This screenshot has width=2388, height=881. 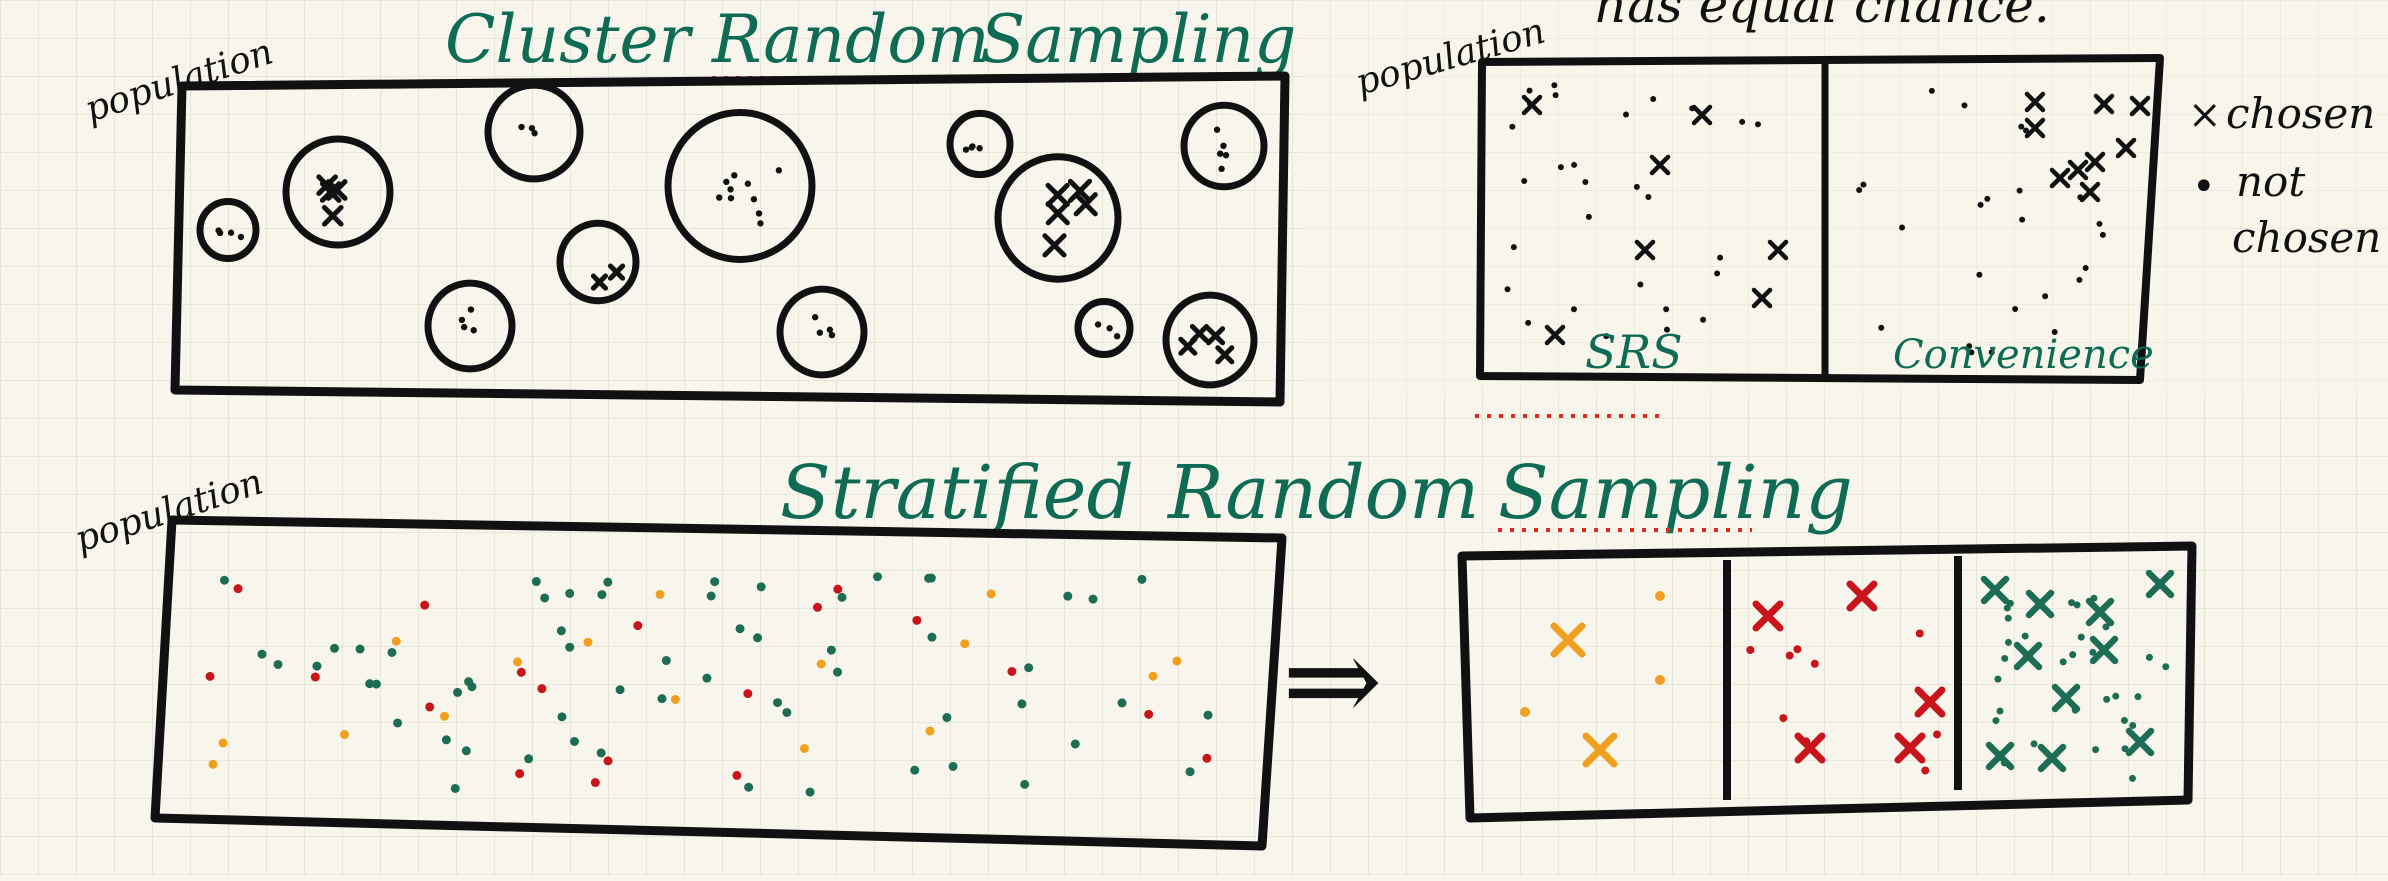 I want to click on red-chosen-cross, so click(x=1862, y=596).